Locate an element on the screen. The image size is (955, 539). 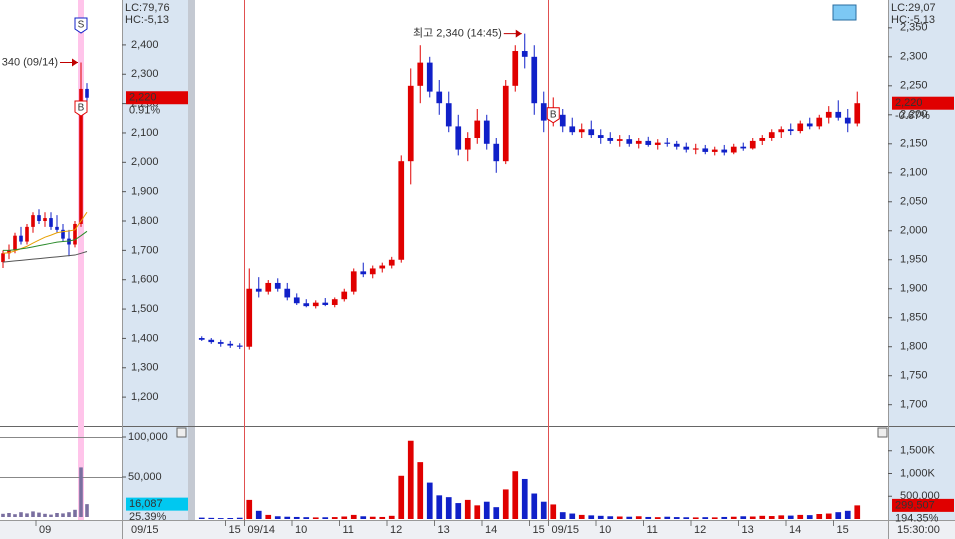
signal-label: S is located at coordinates (81, 25).